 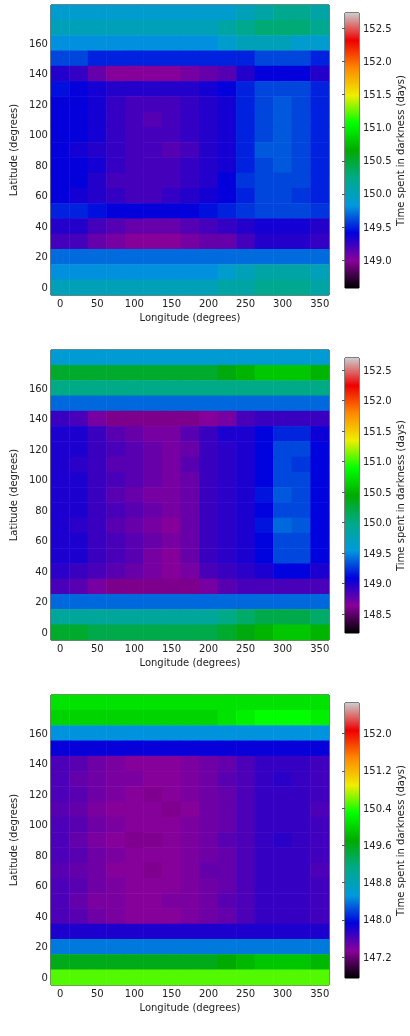 I want to click on color-bar-label: 148.8, so click(x=377, y=883).